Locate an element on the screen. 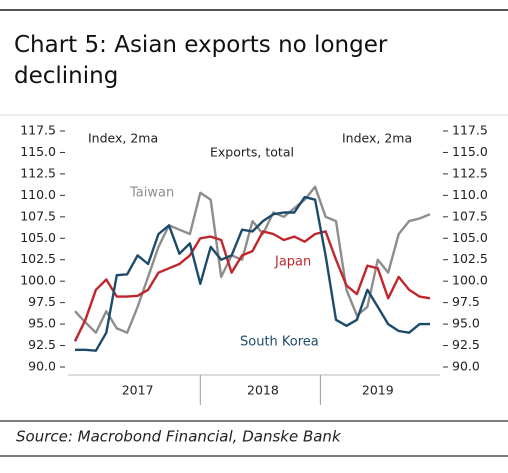  y-tick-label: 107.5 is located at coordinates (38, 215).